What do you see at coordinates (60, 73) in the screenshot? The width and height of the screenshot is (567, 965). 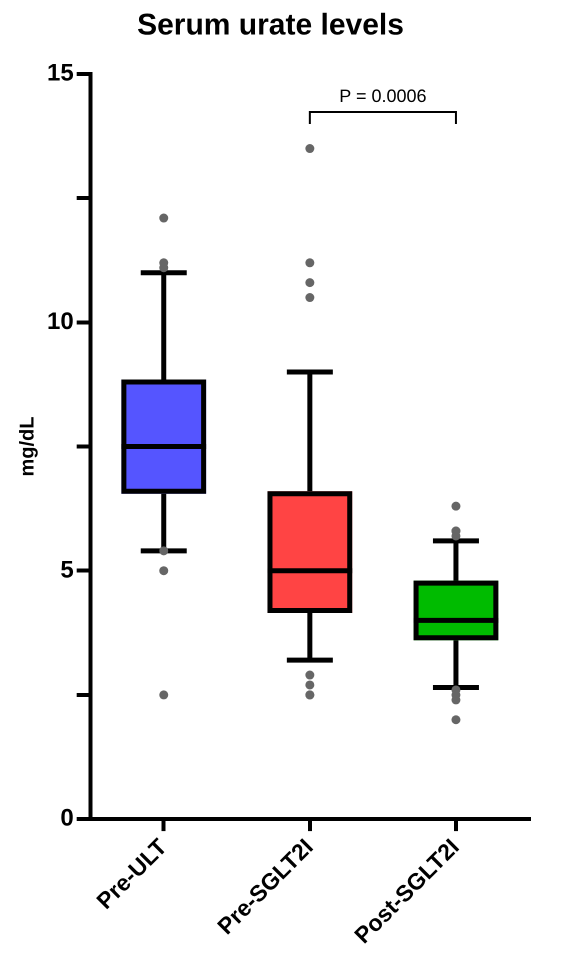 I see `y-tick-label: 15` at bounding box center [60, 73].